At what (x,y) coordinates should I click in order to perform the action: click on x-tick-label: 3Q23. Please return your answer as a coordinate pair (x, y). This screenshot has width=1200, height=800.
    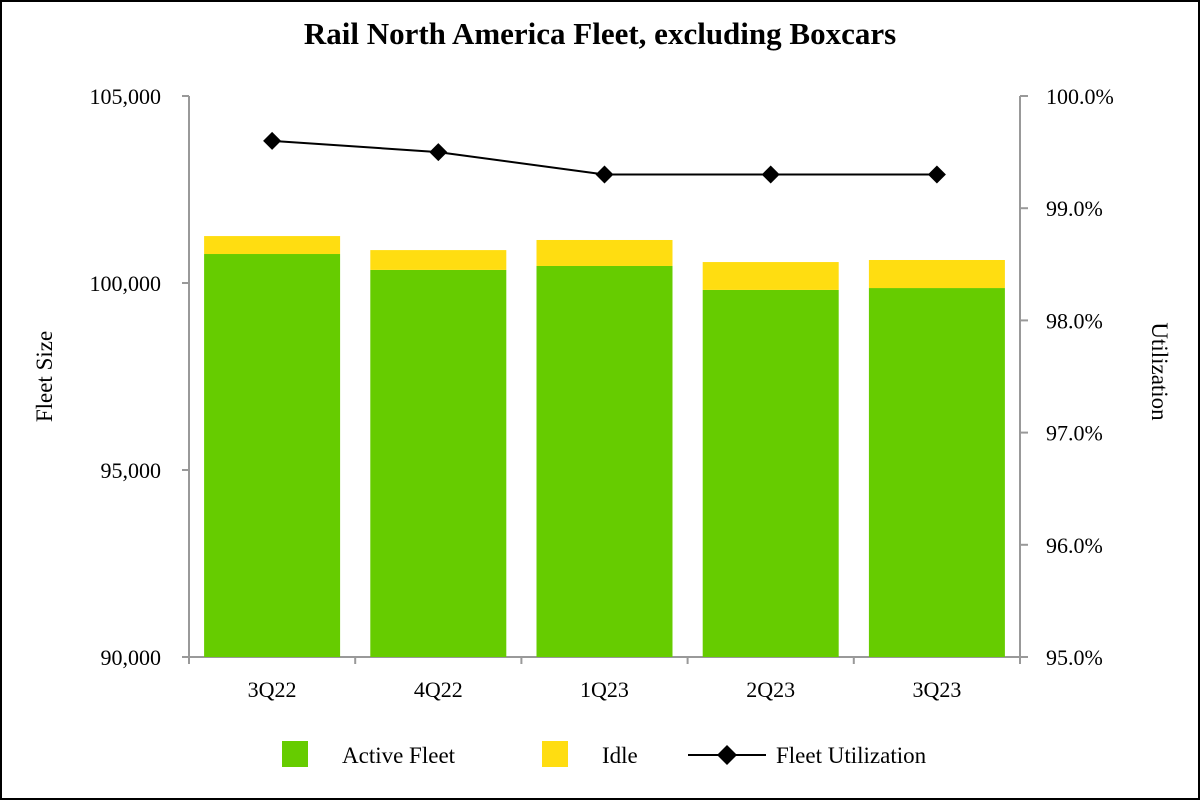
    Looking at the image, I should click on (936, 689).